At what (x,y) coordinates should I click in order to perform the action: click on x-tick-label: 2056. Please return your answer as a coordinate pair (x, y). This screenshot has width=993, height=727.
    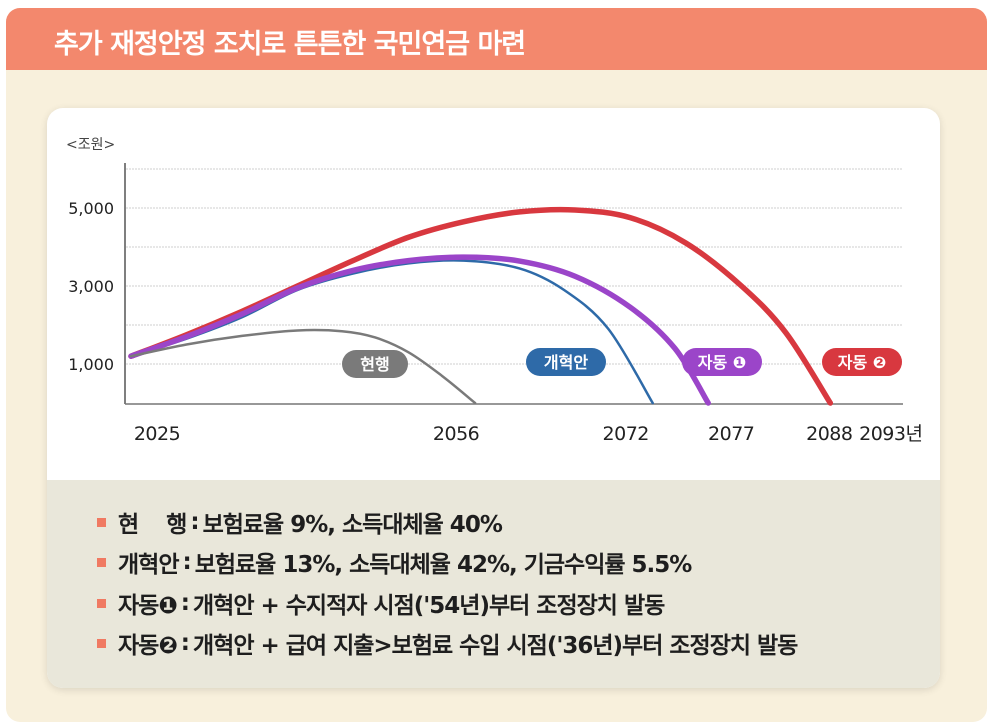
    Looking at the image, I should click on (456, 434).